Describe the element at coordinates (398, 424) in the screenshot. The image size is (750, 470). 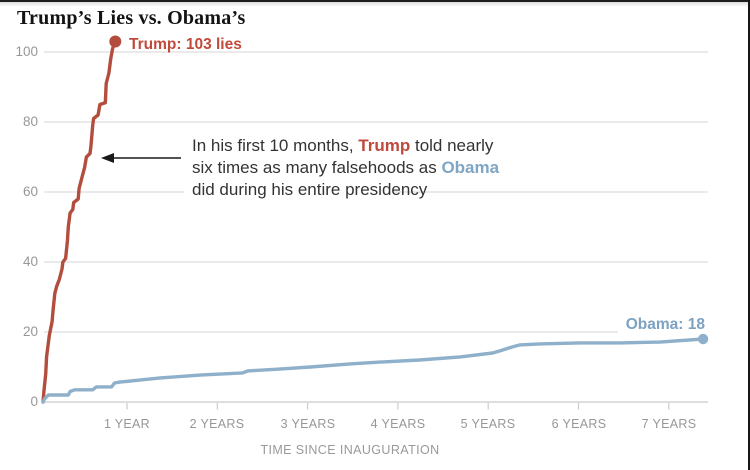
I see `x-tick-label: 4 YEARS` at that location.